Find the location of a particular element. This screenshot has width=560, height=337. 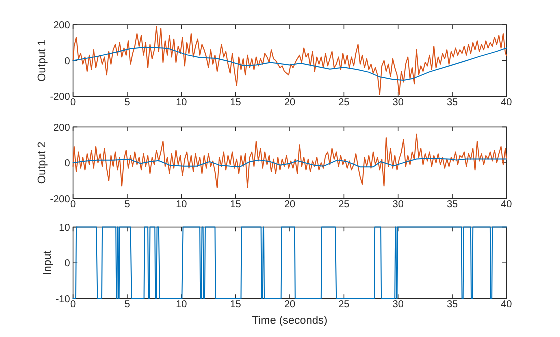

y-tick-label: 10 is located at coordinates (65, 228).